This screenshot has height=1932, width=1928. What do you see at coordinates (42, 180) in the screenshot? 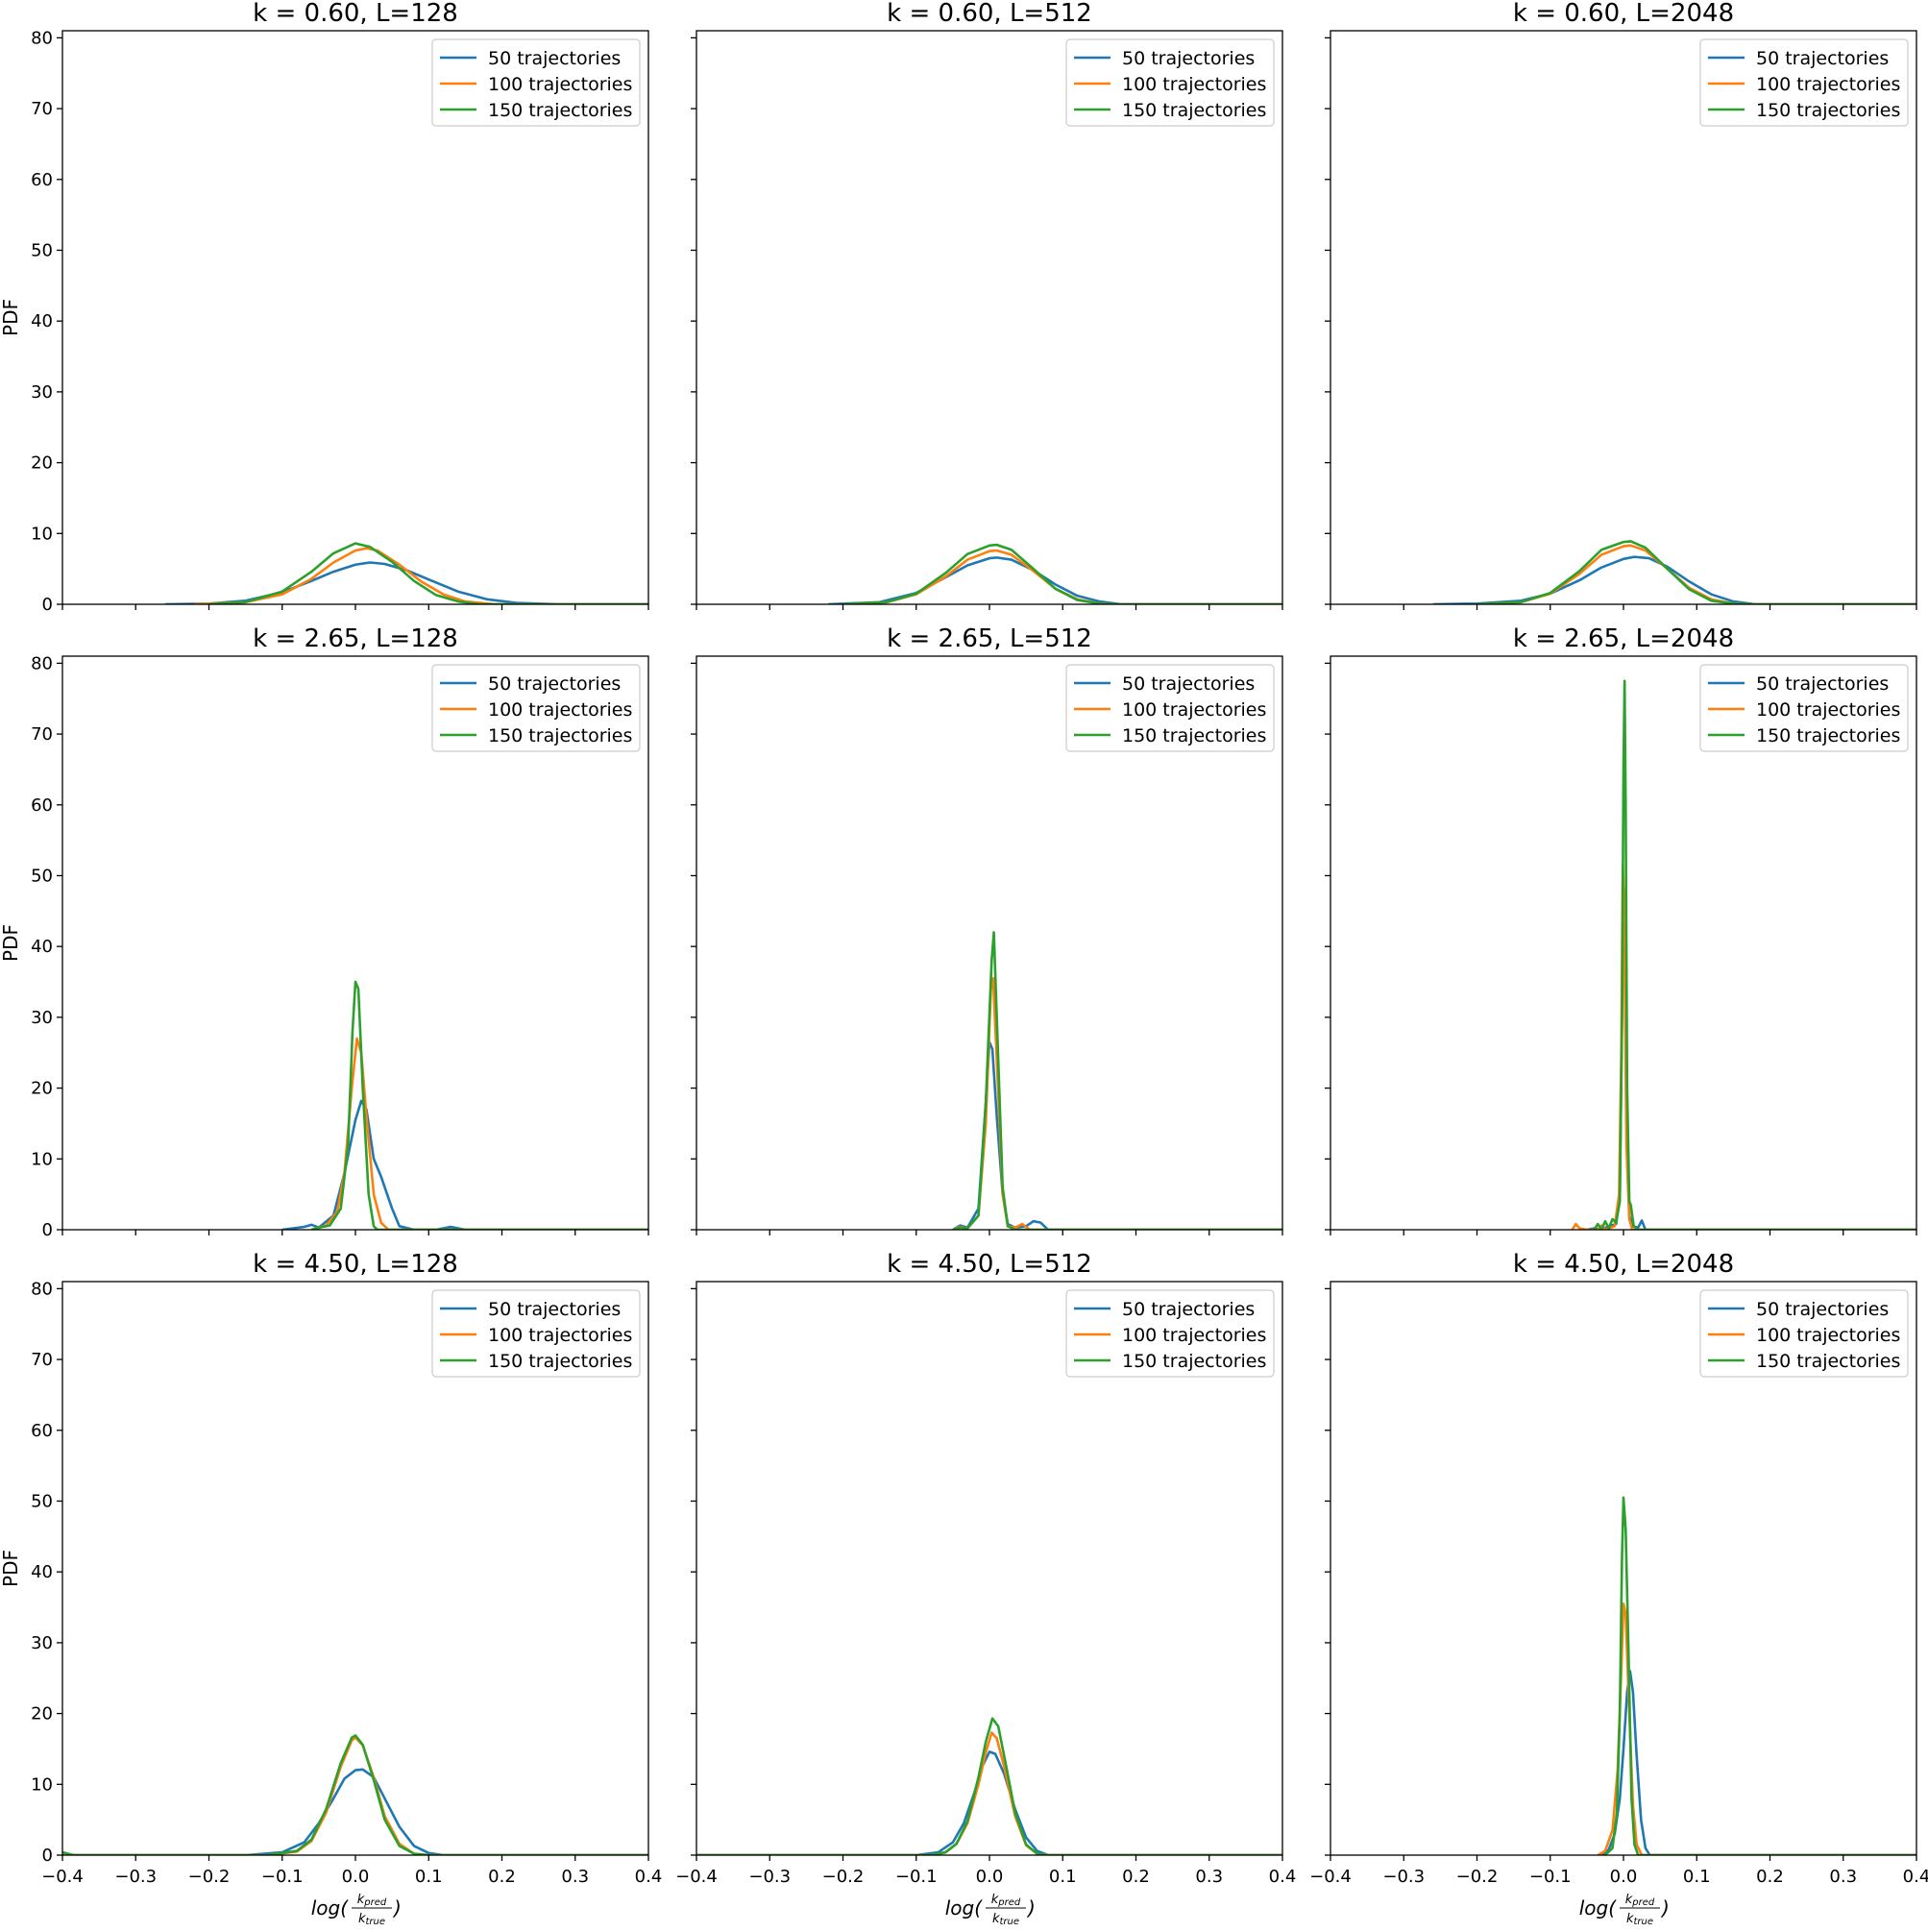
I see `y-tick-label: 60` at bounding box center [42, 180].